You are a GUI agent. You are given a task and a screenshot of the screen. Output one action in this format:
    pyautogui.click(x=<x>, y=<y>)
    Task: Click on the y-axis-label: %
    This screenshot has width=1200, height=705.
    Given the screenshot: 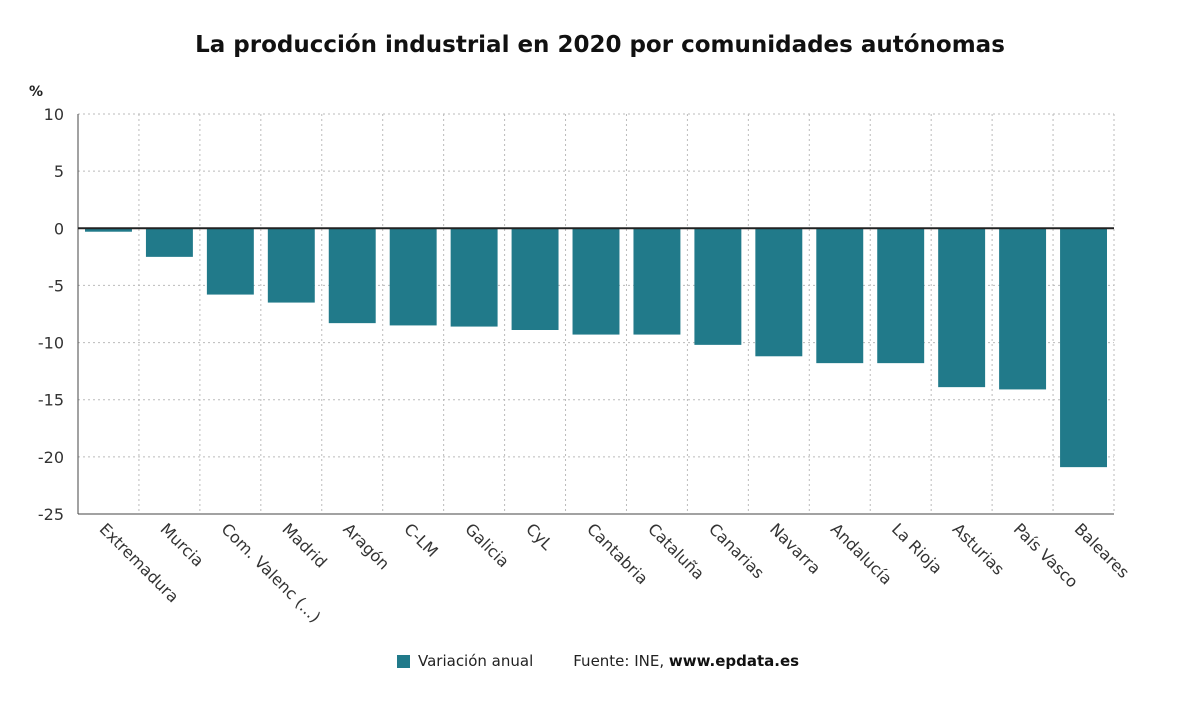 What is the action you would take?
    pyautogui.click(x=36, y=92)
    